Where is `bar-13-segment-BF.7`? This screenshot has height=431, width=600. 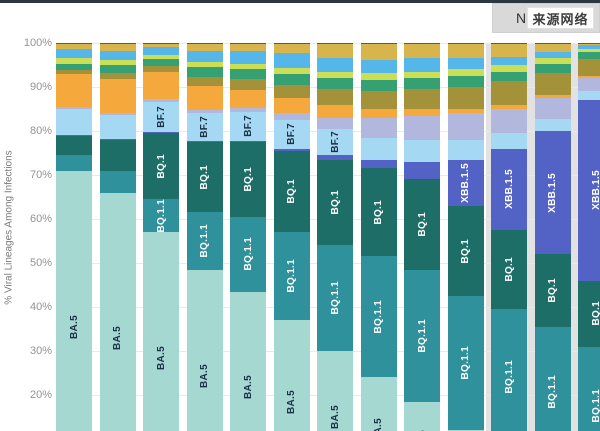
bar-13-segment-BF.7 is located at coordinates (589, 96).